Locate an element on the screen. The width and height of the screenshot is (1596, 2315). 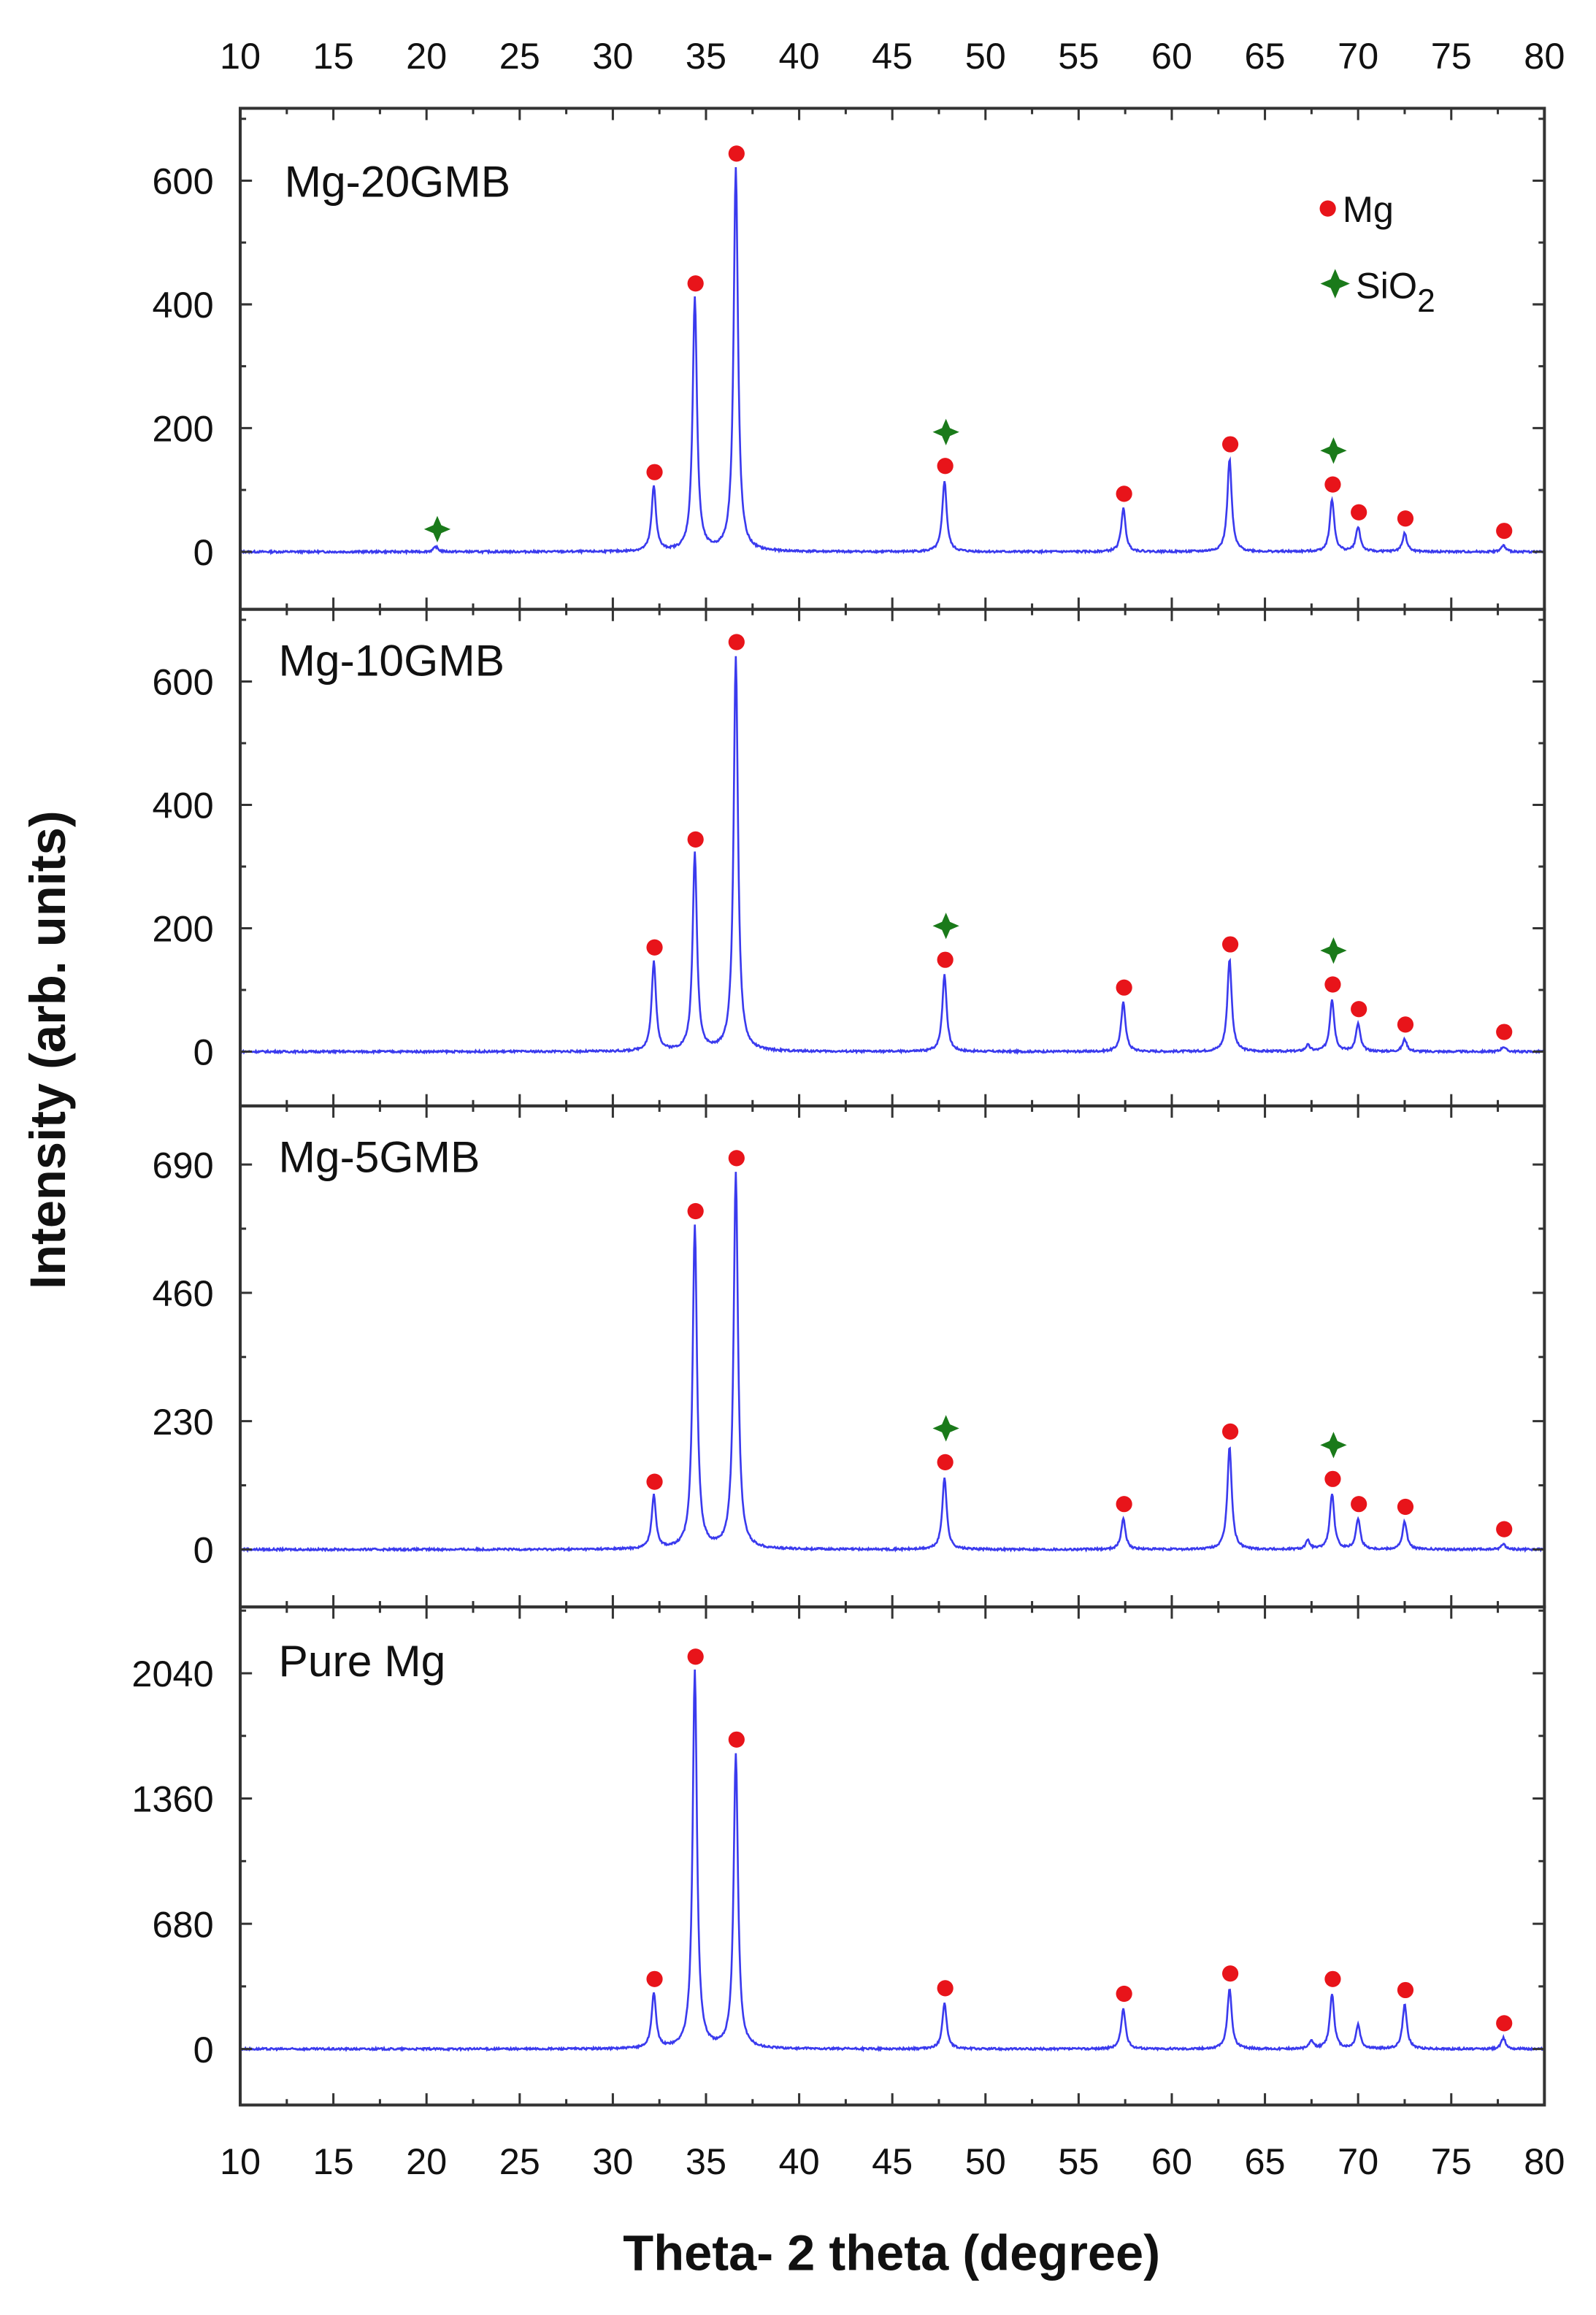
legend-sio2-marker is located at coordinates (1335, 284).